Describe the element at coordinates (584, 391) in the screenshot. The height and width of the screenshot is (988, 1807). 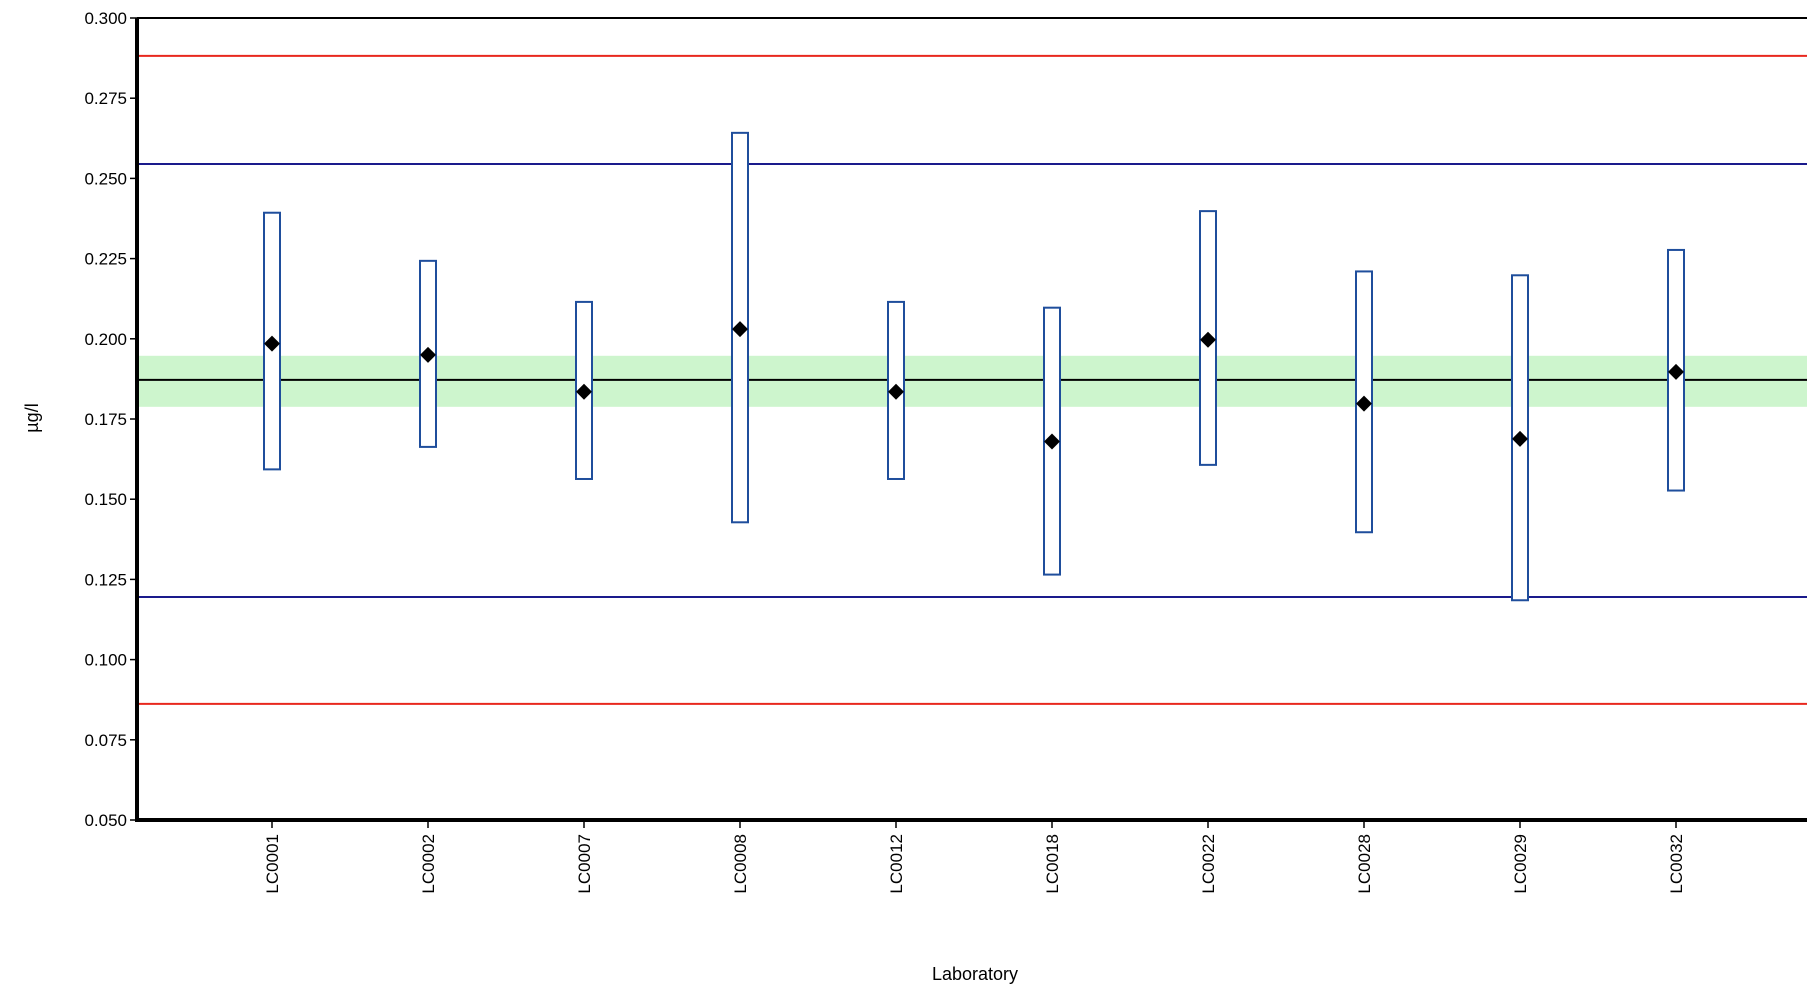
I see `data-point-LC0007` at that location.